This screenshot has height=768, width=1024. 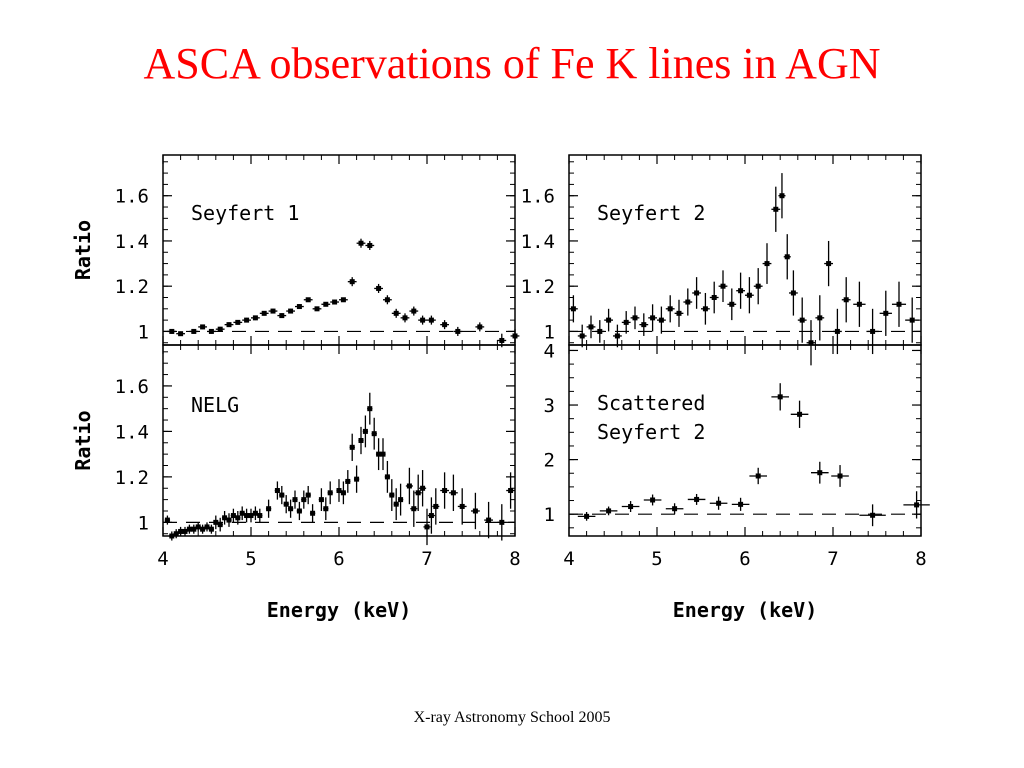 I want to click on y-tick-label: 3, so click(x=549, y=406).